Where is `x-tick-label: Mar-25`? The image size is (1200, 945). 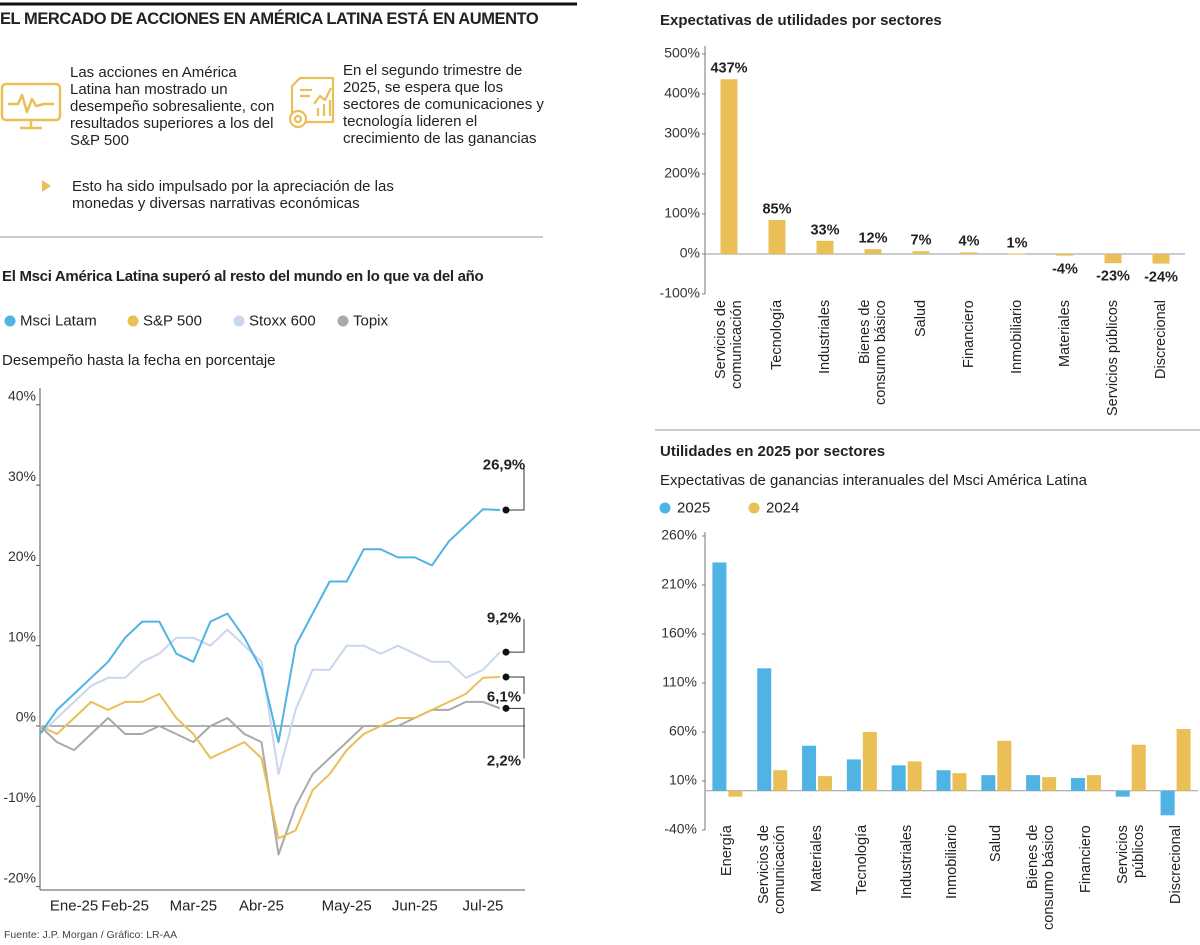
x-tick-label: Mar-25 is located at coordinates (193, 906).